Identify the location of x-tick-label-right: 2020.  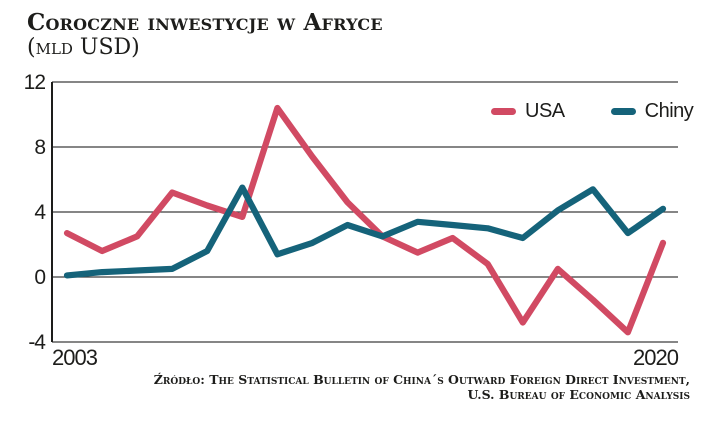
(656, 357).